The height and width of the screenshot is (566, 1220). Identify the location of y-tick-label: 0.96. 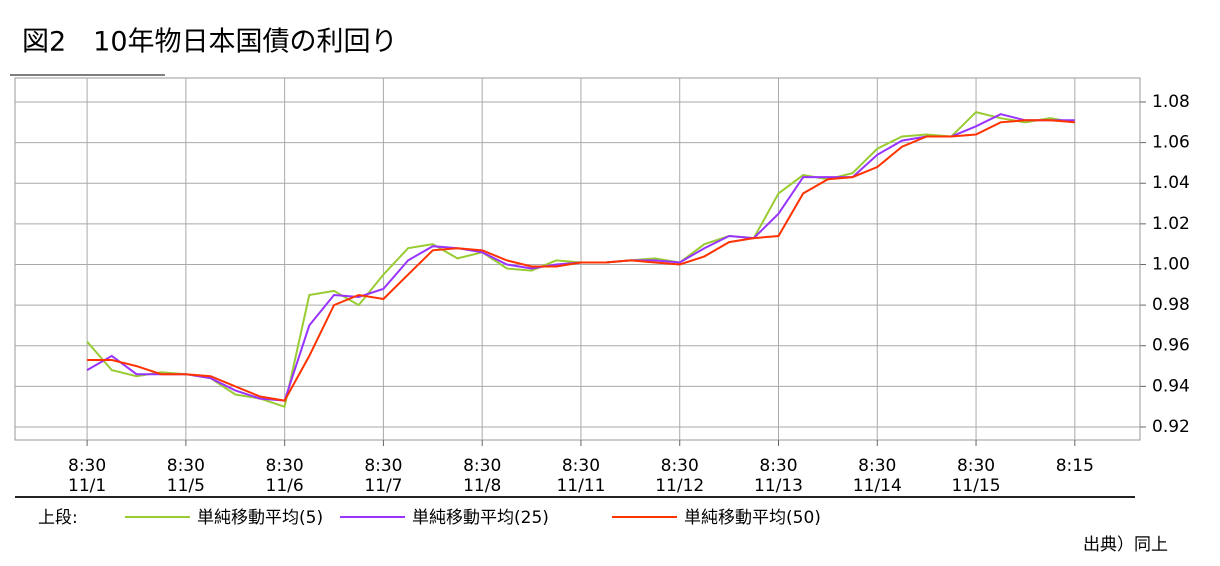
(1171, 346).